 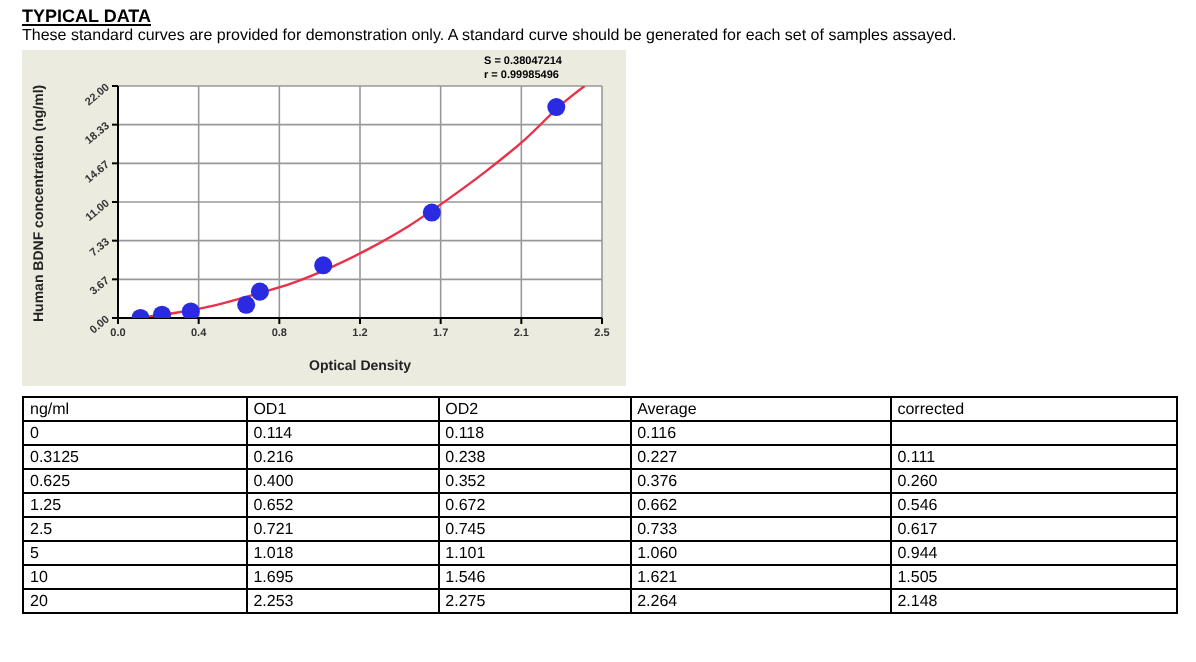 I want to click on text: 1.621, so click(x=657, y=577).